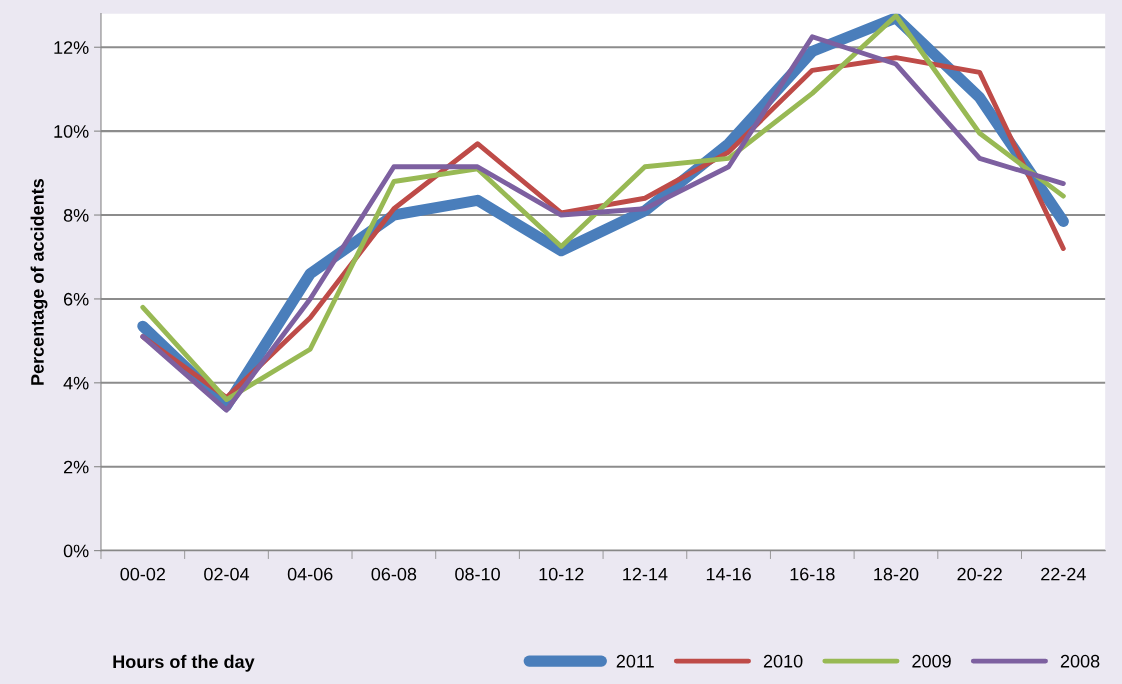  I want to click on legend-label: 2010, so click(783, 661).